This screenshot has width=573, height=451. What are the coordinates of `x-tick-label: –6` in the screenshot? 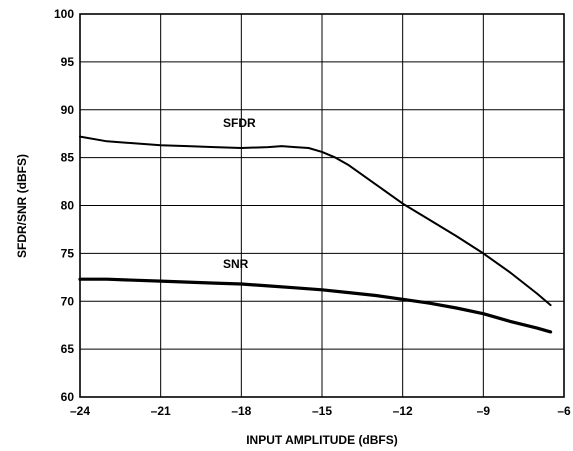 It's located at (564, 411).